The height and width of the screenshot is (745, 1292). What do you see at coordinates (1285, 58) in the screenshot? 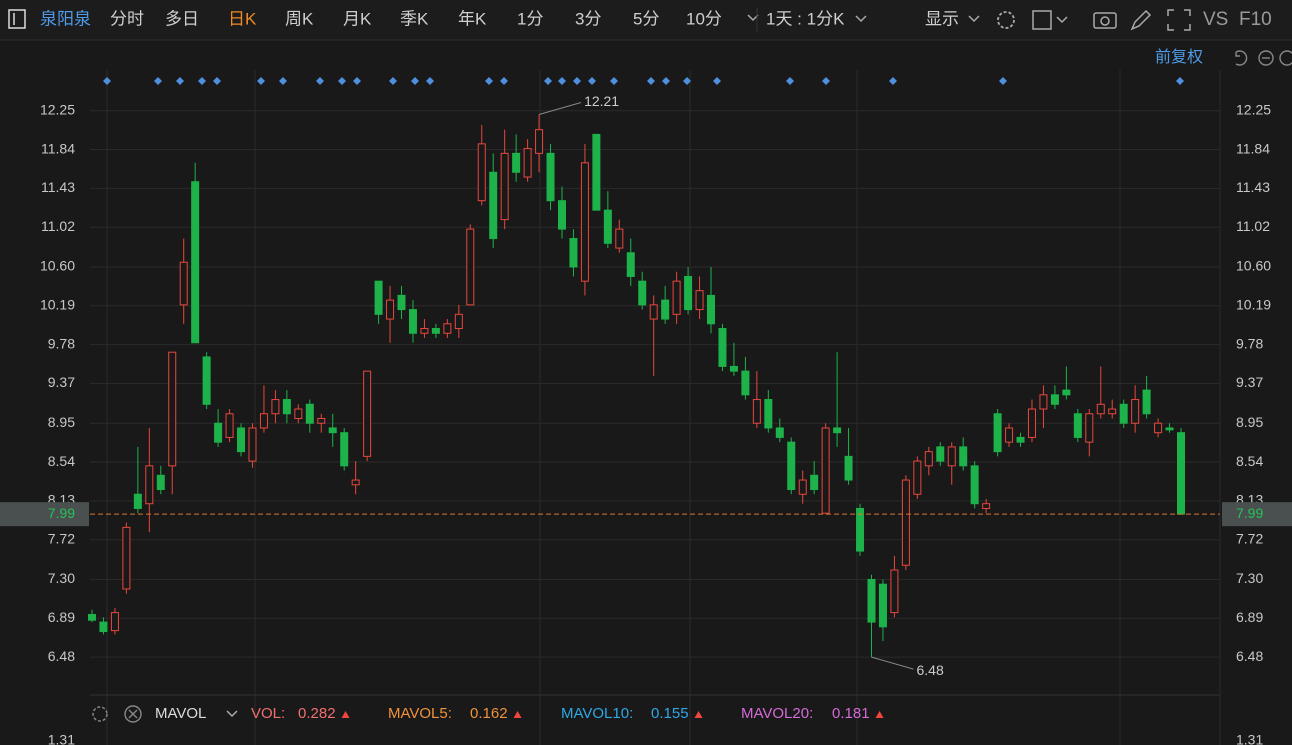
I see `zoom-in-icon` at bounding box center [1285, 58].